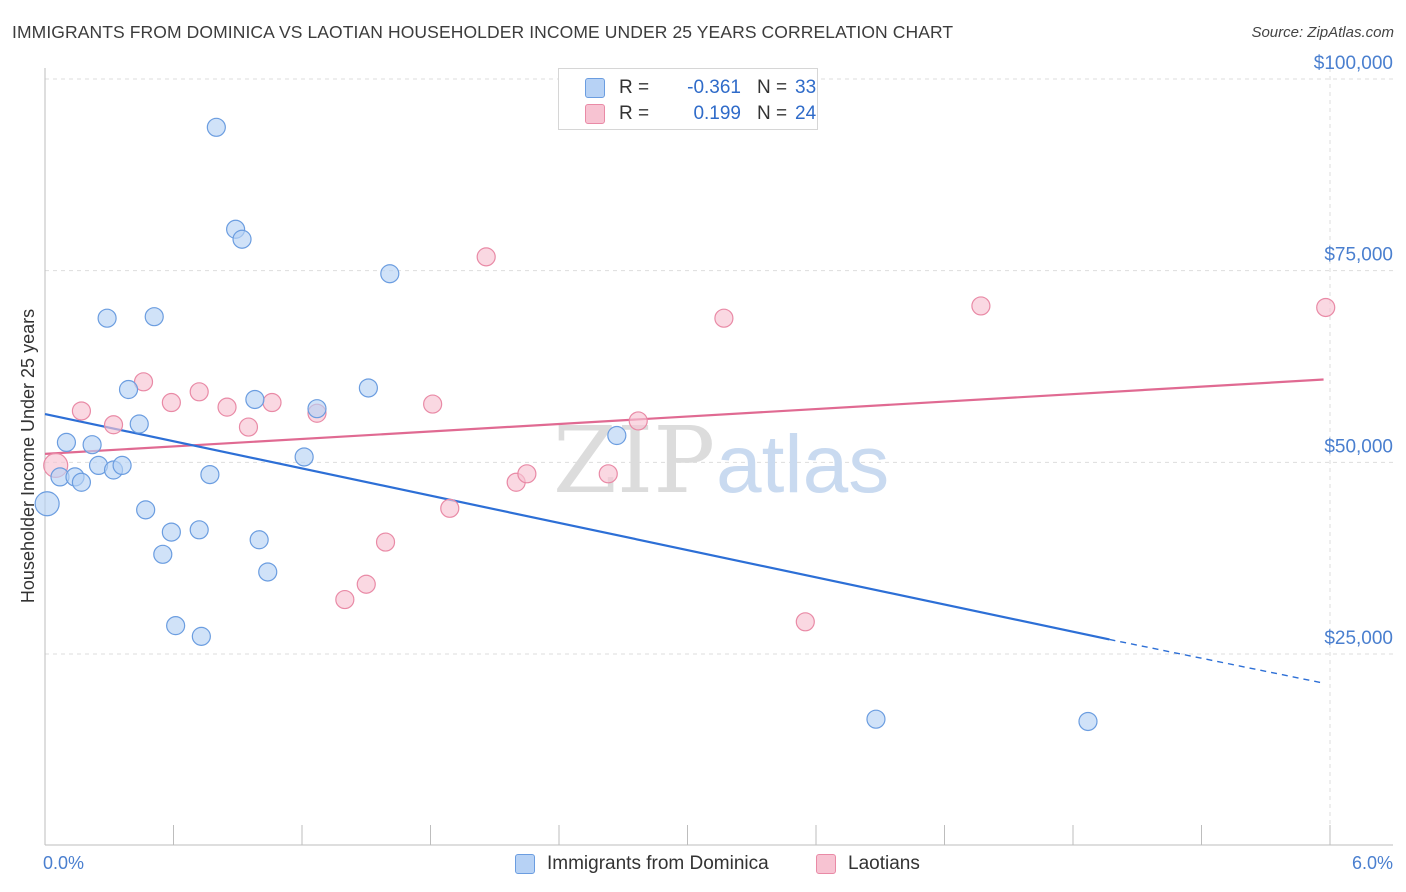  What do you see at coordinates (1216, 661) in the screenshot?
I see `trend-line-dominica-extension` at bounding box center [1216, 661].